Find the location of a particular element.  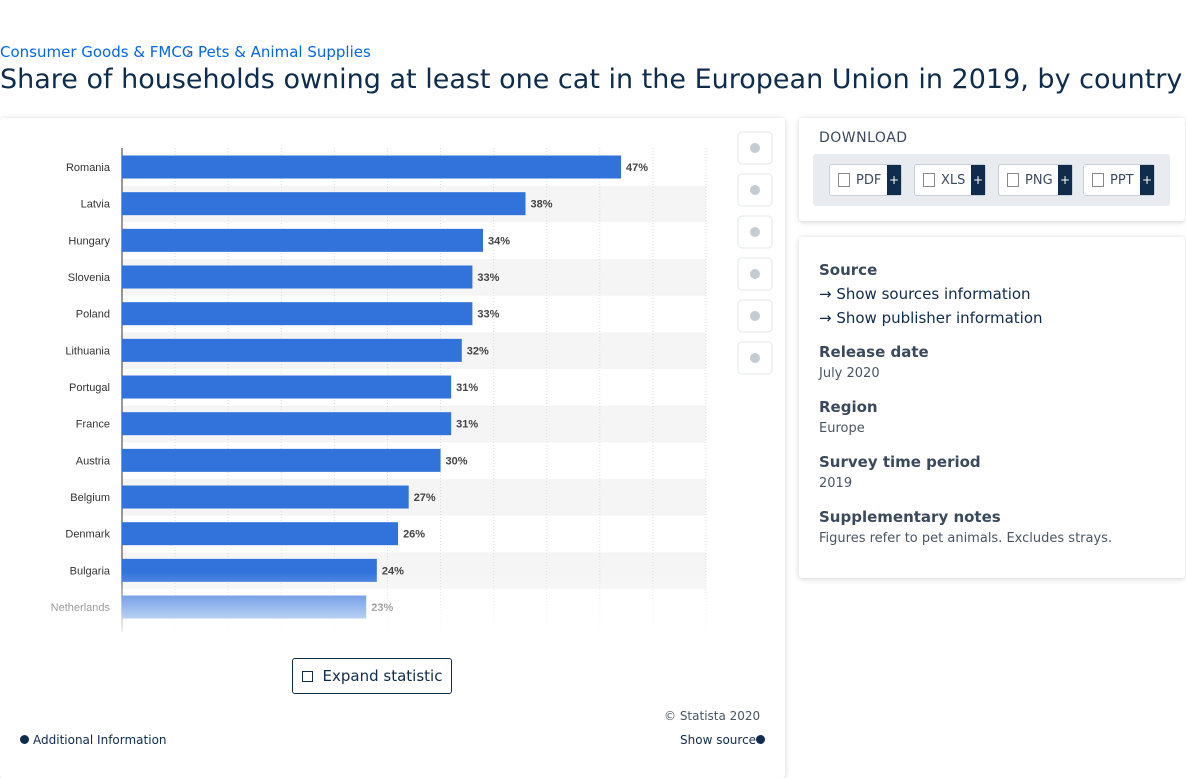

y-tick-label: Denmark is located at coordinates (87, 535).